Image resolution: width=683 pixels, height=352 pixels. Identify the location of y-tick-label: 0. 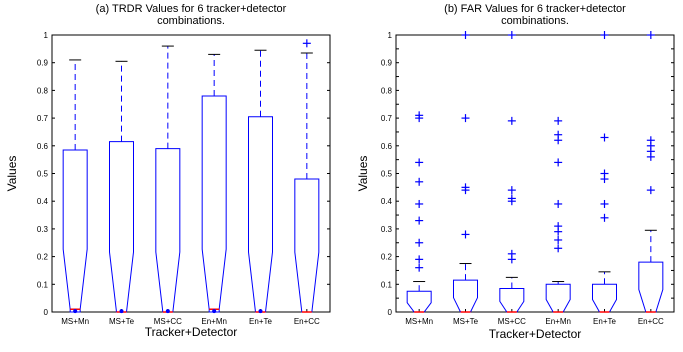
(390, 312).